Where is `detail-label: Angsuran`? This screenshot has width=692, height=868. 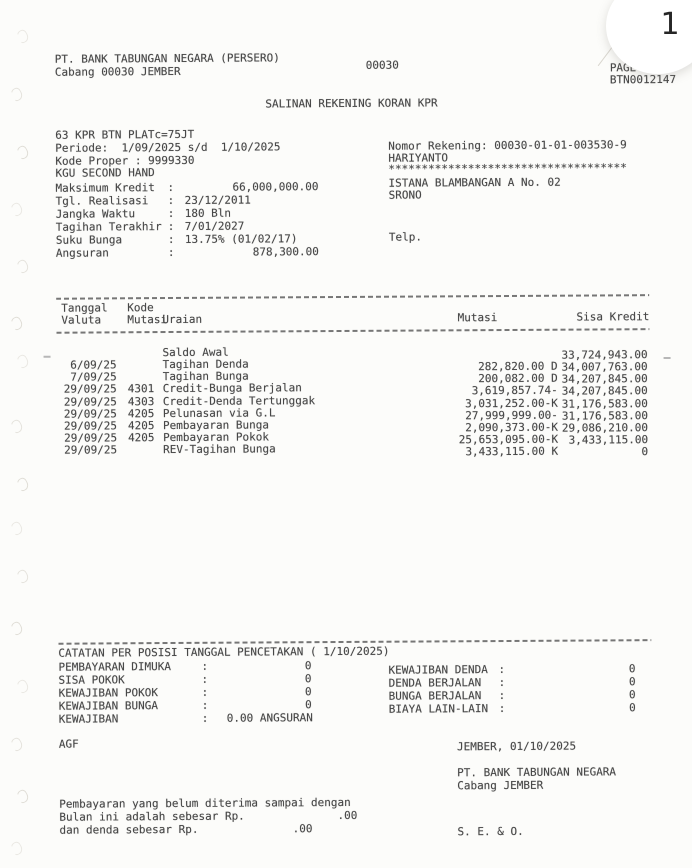 detail-label: Angsuran is located at coordinates (82, 253).